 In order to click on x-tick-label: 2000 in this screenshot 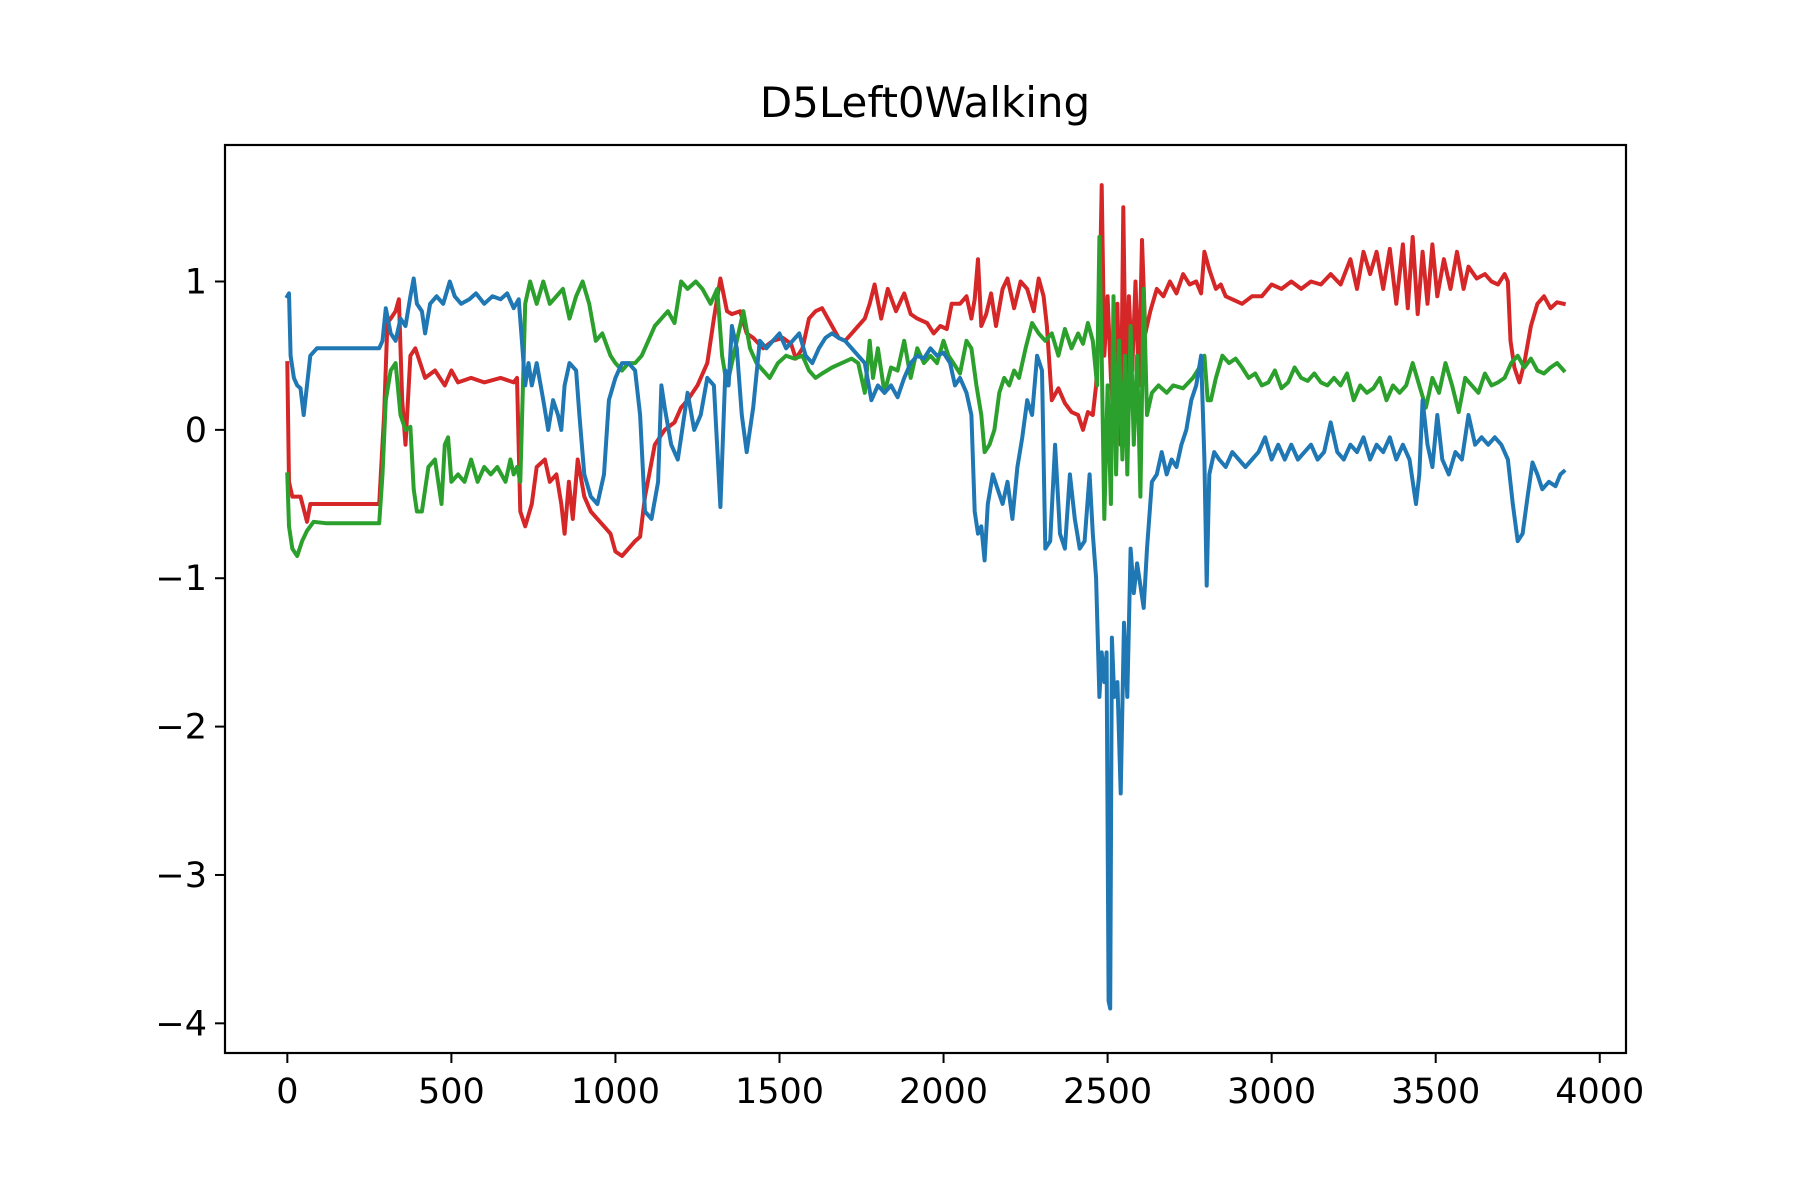, I will do `click(943, 1092)`.